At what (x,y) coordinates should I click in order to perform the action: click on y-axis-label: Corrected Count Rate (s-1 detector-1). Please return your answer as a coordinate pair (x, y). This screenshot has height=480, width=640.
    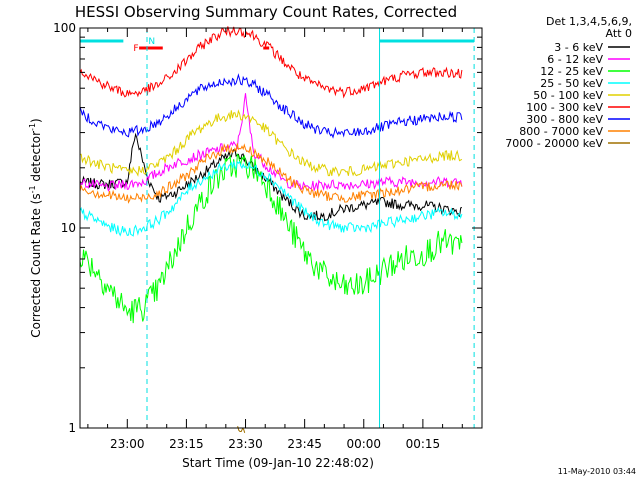
    Looking at the image, I should click on (35, 227).